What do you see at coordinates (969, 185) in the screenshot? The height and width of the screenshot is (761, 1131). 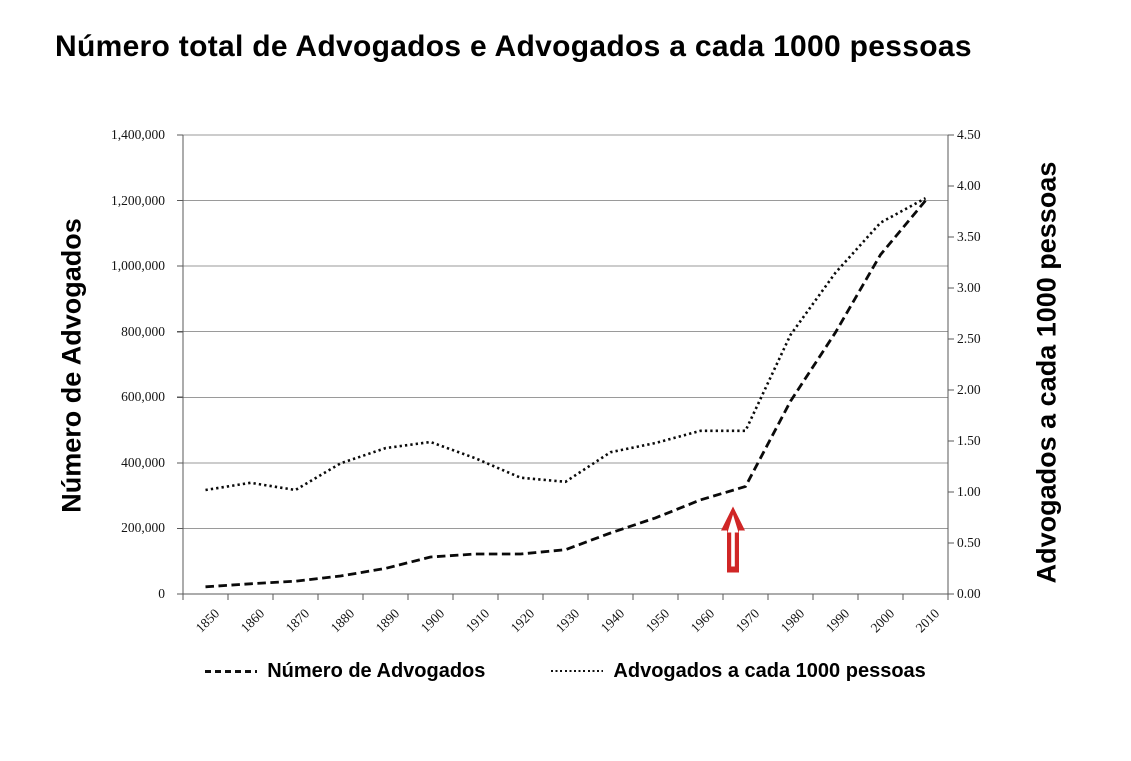 I see `y-axis-tick-label-right: 4.00` at bounding box center [969, 185].